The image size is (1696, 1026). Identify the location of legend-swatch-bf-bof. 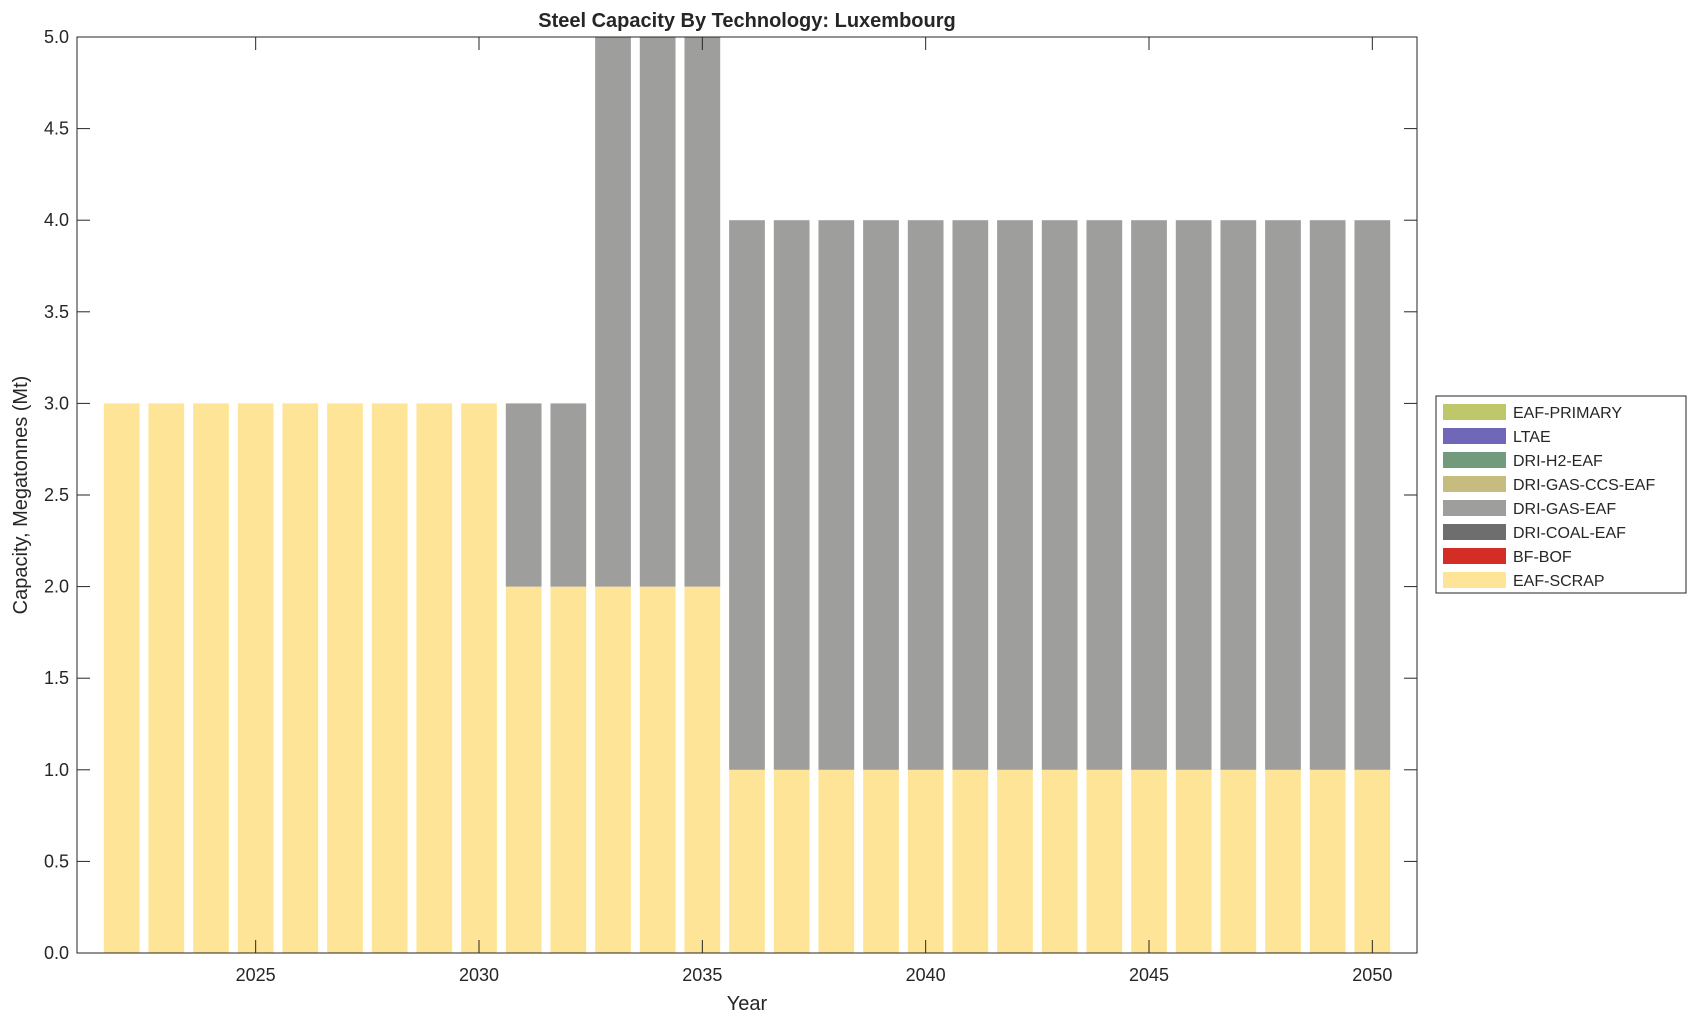
(1474, 556).